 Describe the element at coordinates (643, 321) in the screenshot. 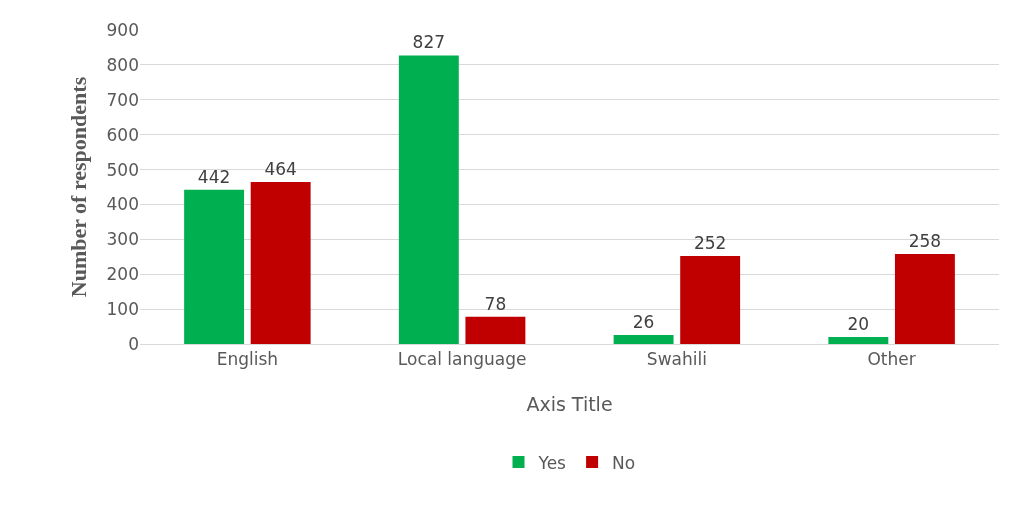

I see `data-label: 26` at that location.